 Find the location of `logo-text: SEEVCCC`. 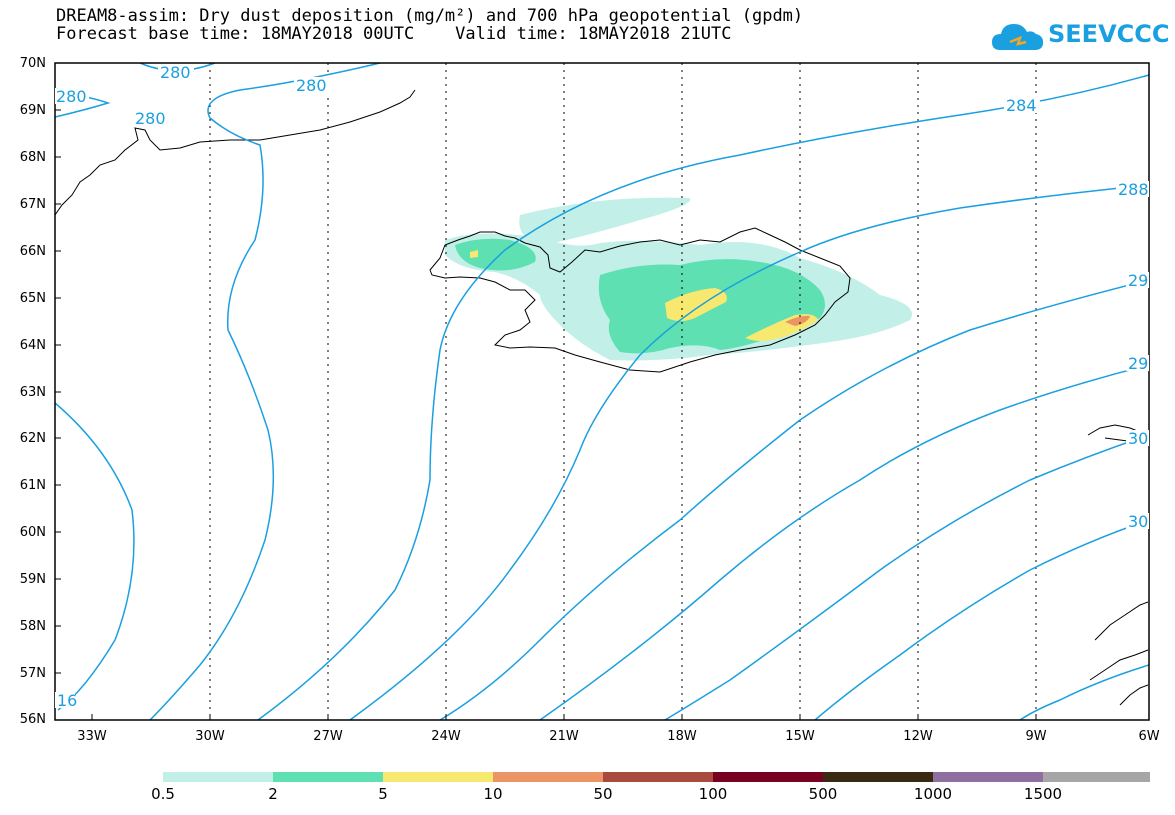

logo-text: SEEVCCC is located at coordinates (1109, 34).